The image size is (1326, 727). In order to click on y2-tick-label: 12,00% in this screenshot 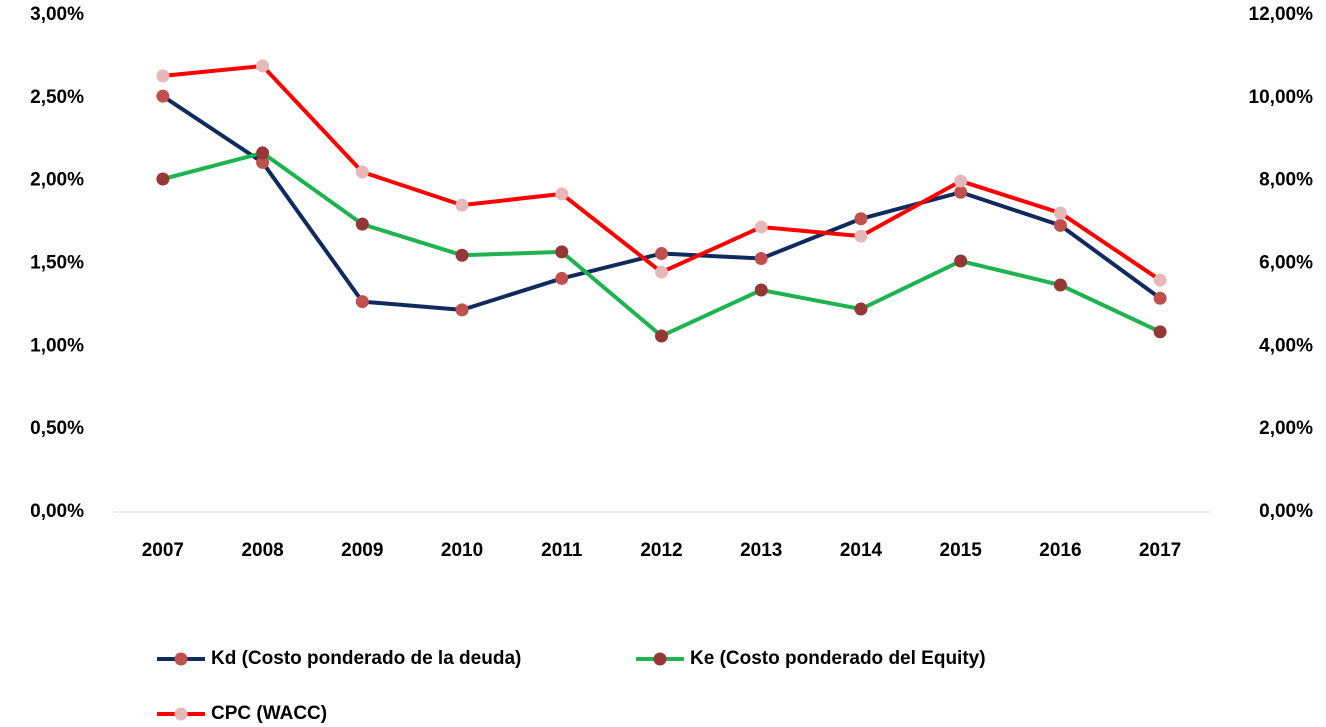, I will do `click(1281, 14)`.